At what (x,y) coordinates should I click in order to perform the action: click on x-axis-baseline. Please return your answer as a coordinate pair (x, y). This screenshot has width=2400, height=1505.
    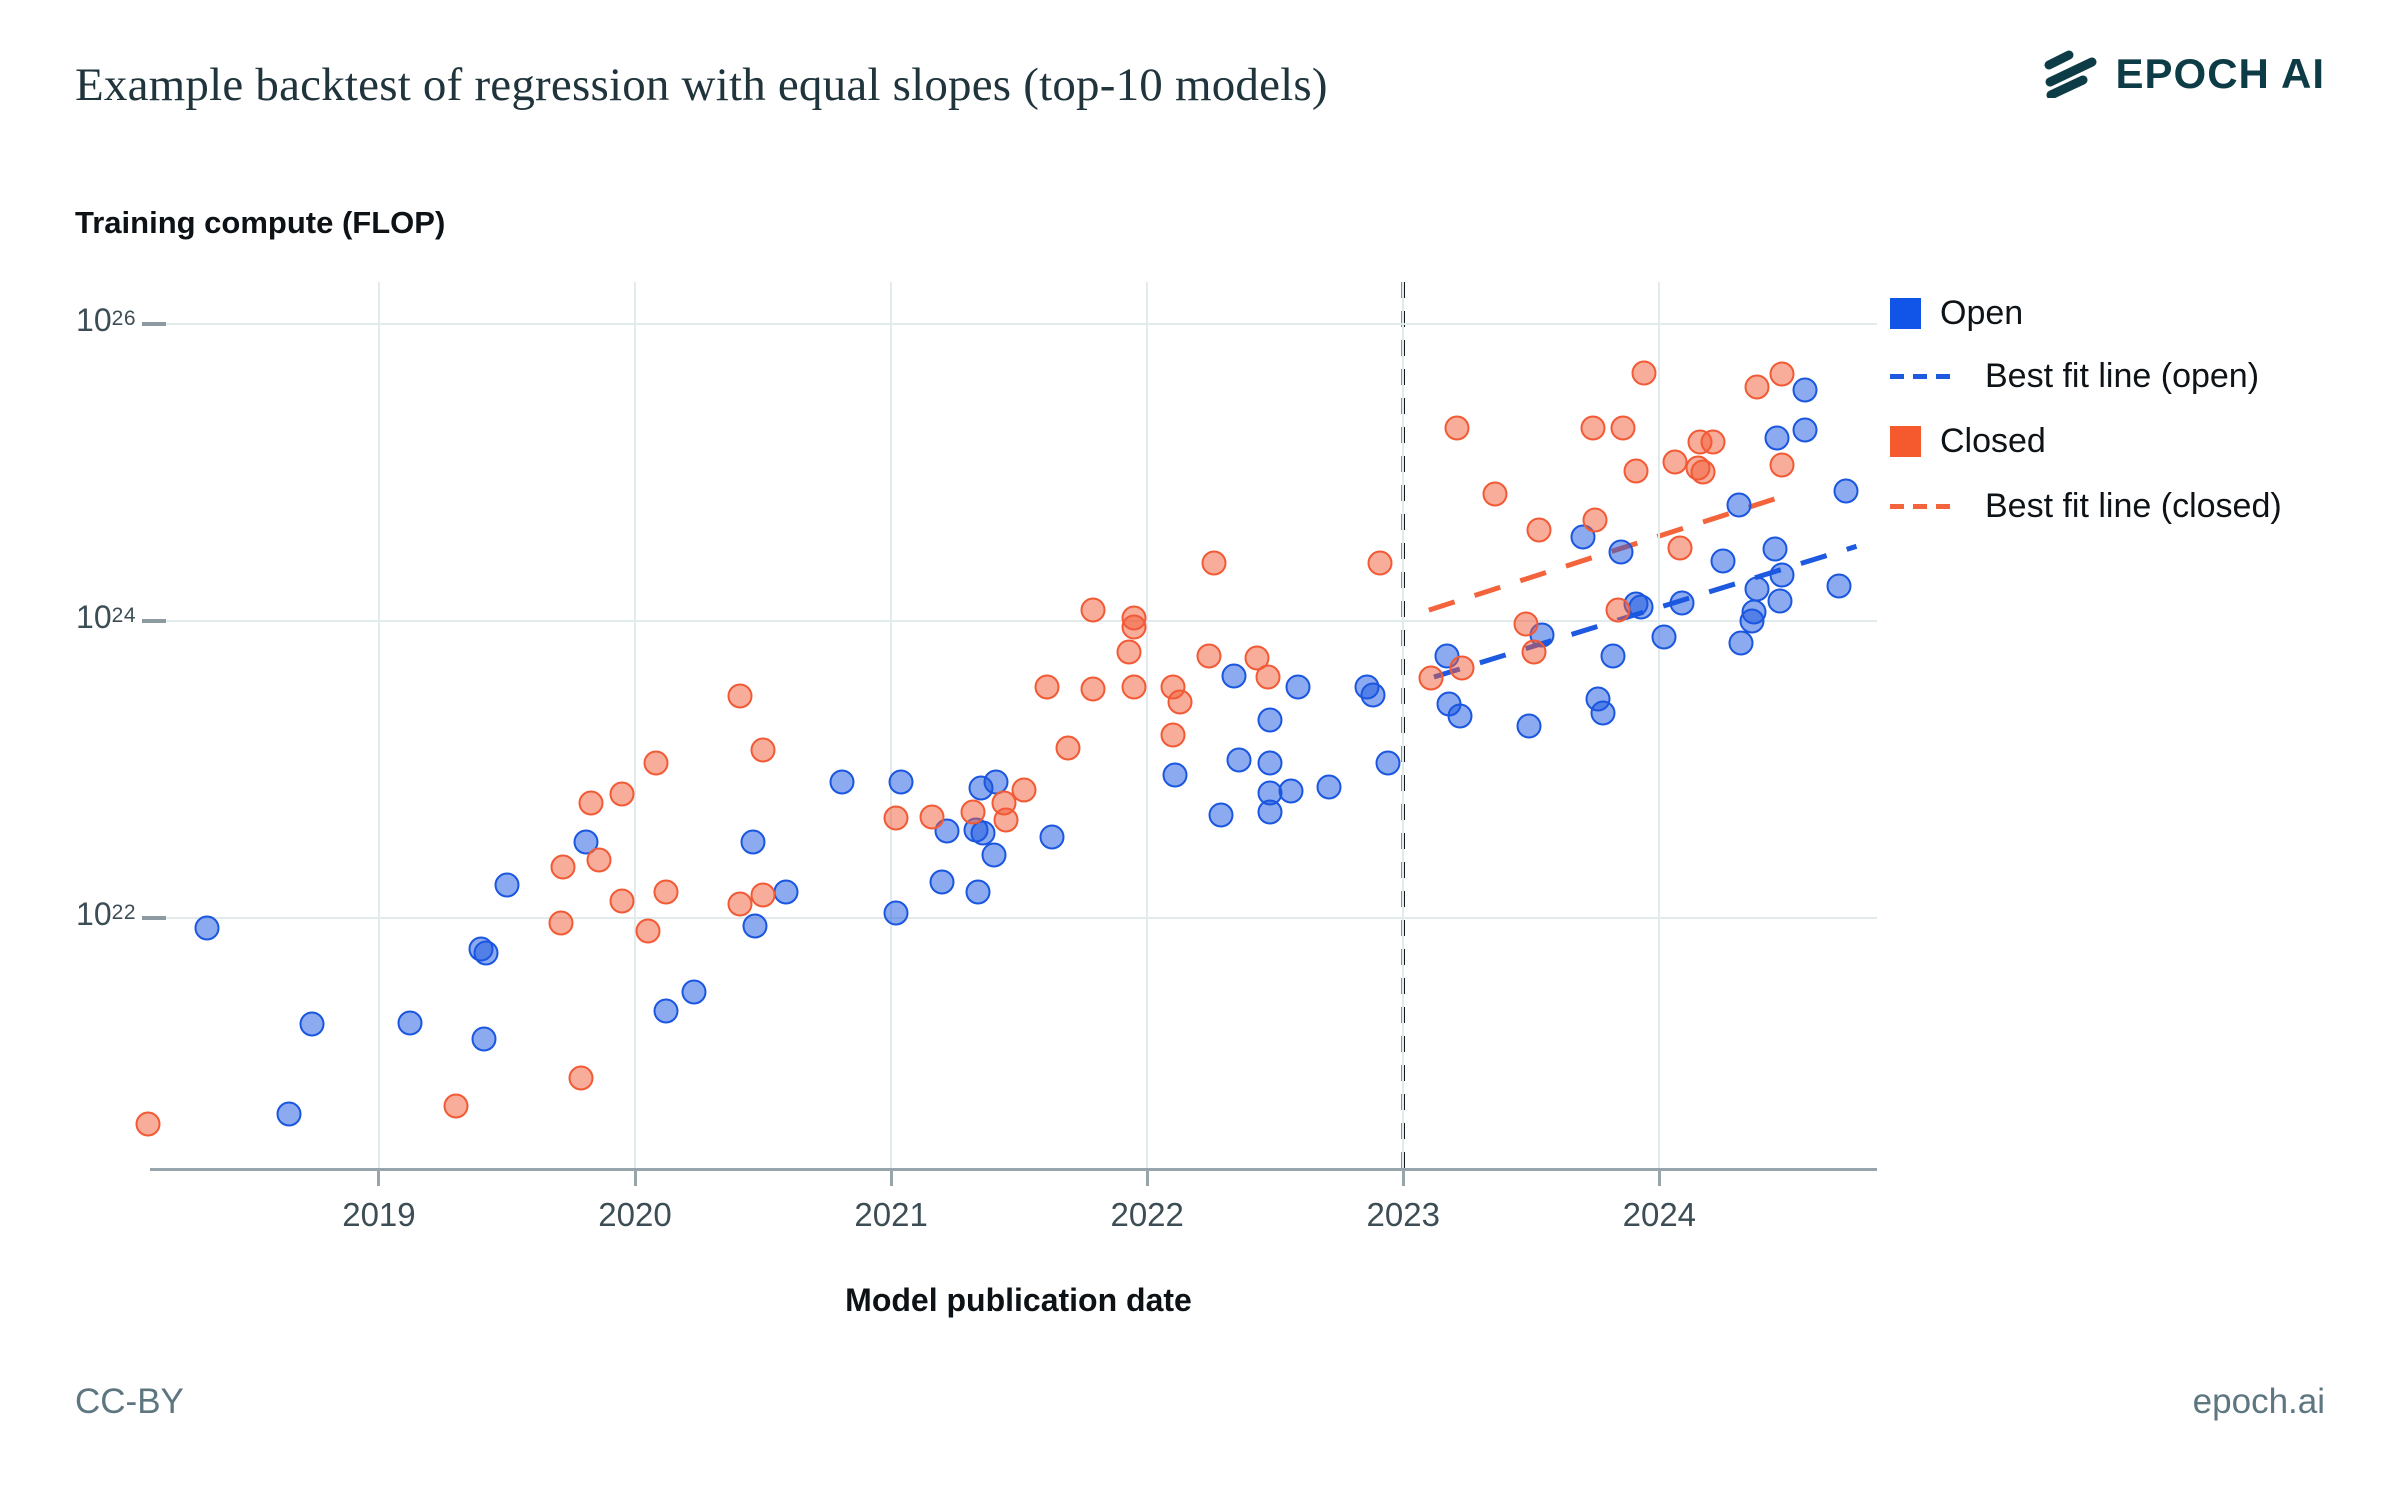
    Looking at the image, I should click on (1013, 1169).